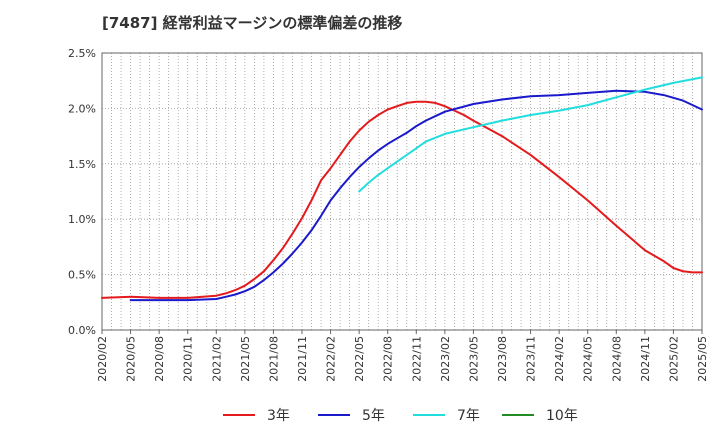 The width and height of the screenshot is (720, 440). What do you see at coordinates (562, 416) in the screenshot?
I see `legend-label: 10年` at bounding box center [562, 416].